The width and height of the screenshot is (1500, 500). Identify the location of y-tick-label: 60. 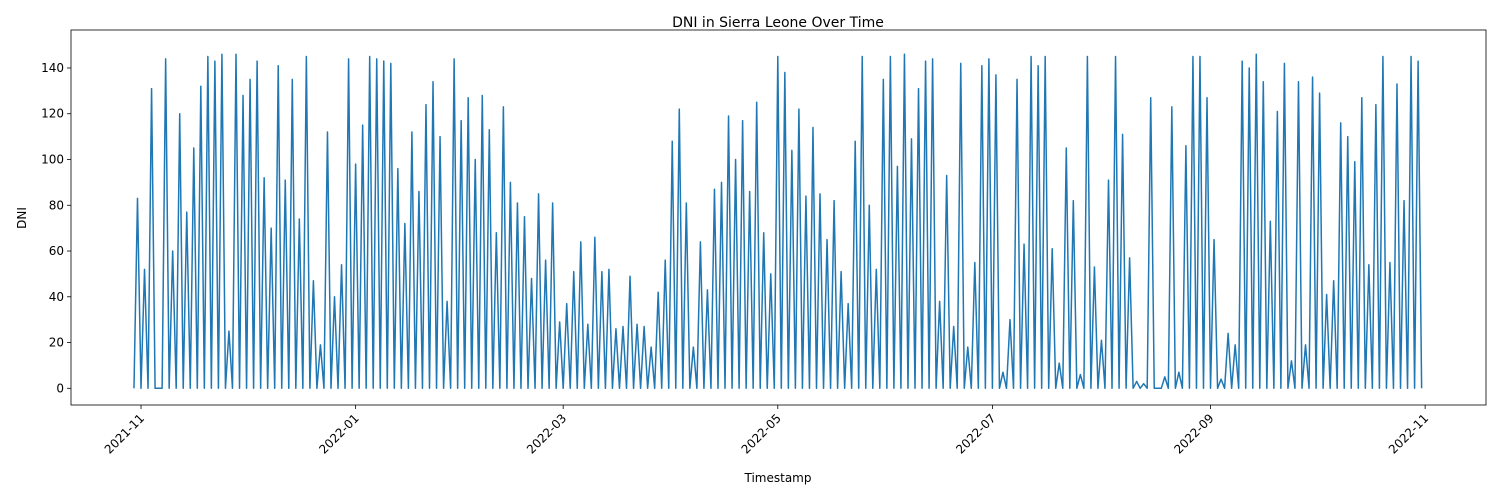
(56, 251).